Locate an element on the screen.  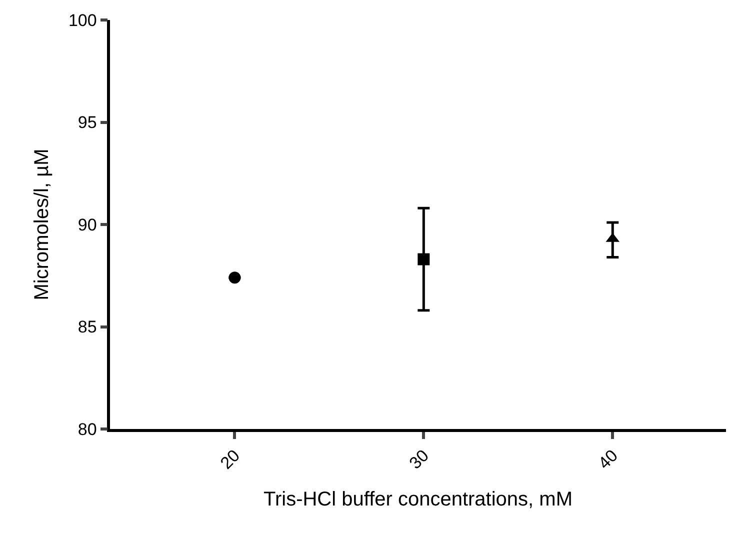
y-tick-label: 80 is located at coordinates (87, 429).